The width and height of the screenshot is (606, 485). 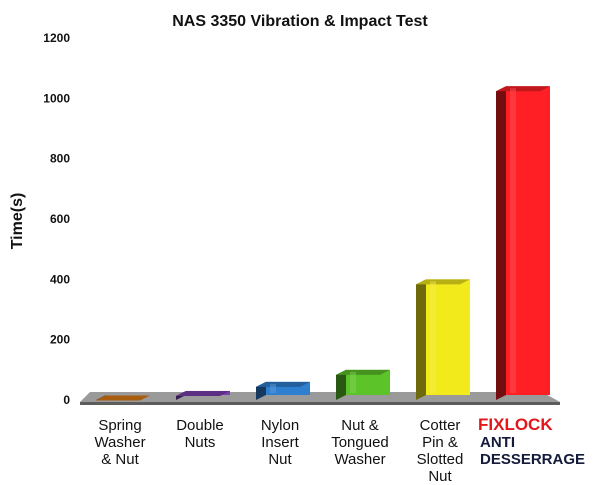 What do you see at coordinates (60, 159) in the screenshot?
I see `y-tick-label: 800` at bounding box center [60, 159].